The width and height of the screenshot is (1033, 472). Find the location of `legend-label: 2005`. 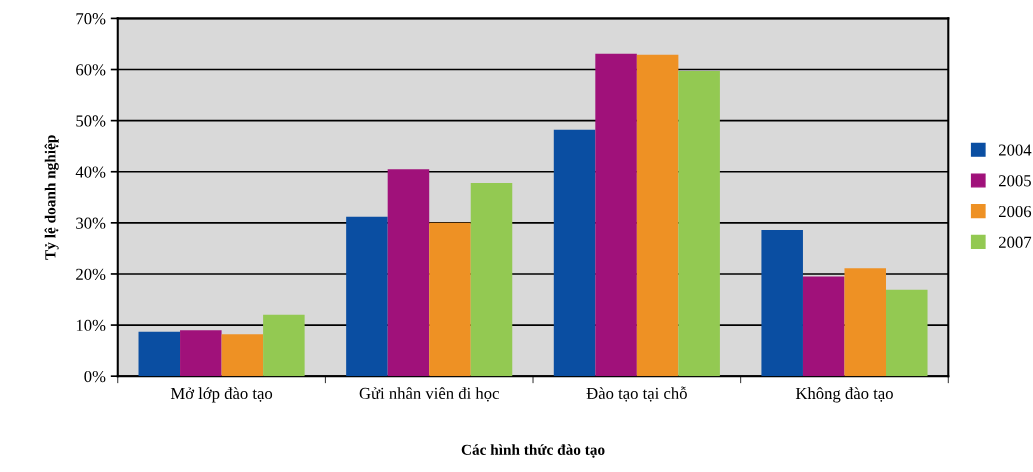

legend-label: 2005 is located at coordinates (1015, 181).